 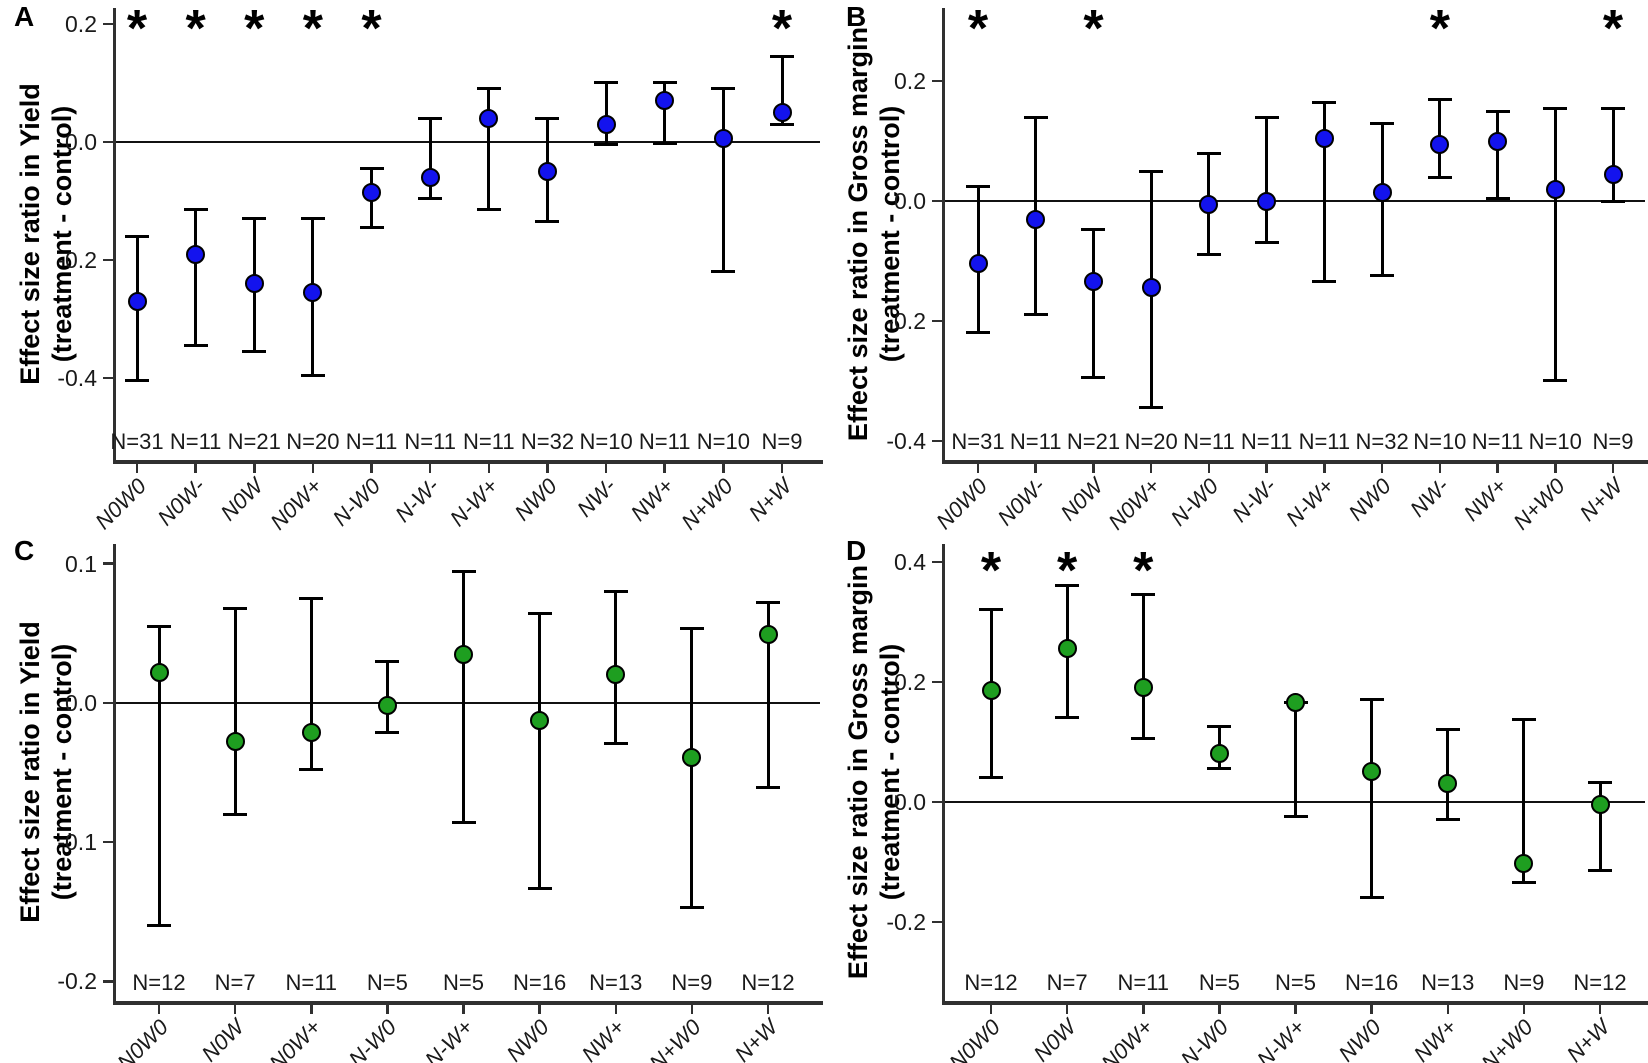 I want to click on panel-d-n-label: N=13, so click(x=1448, y=982).